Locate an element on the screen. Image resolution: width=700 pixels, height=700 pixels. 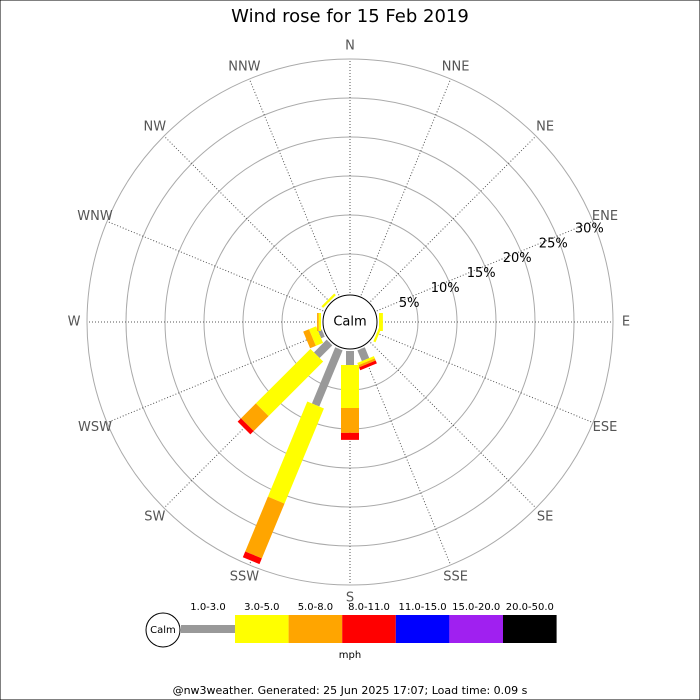
legend-calm-label: Calm is located at coordinates (163, 630).